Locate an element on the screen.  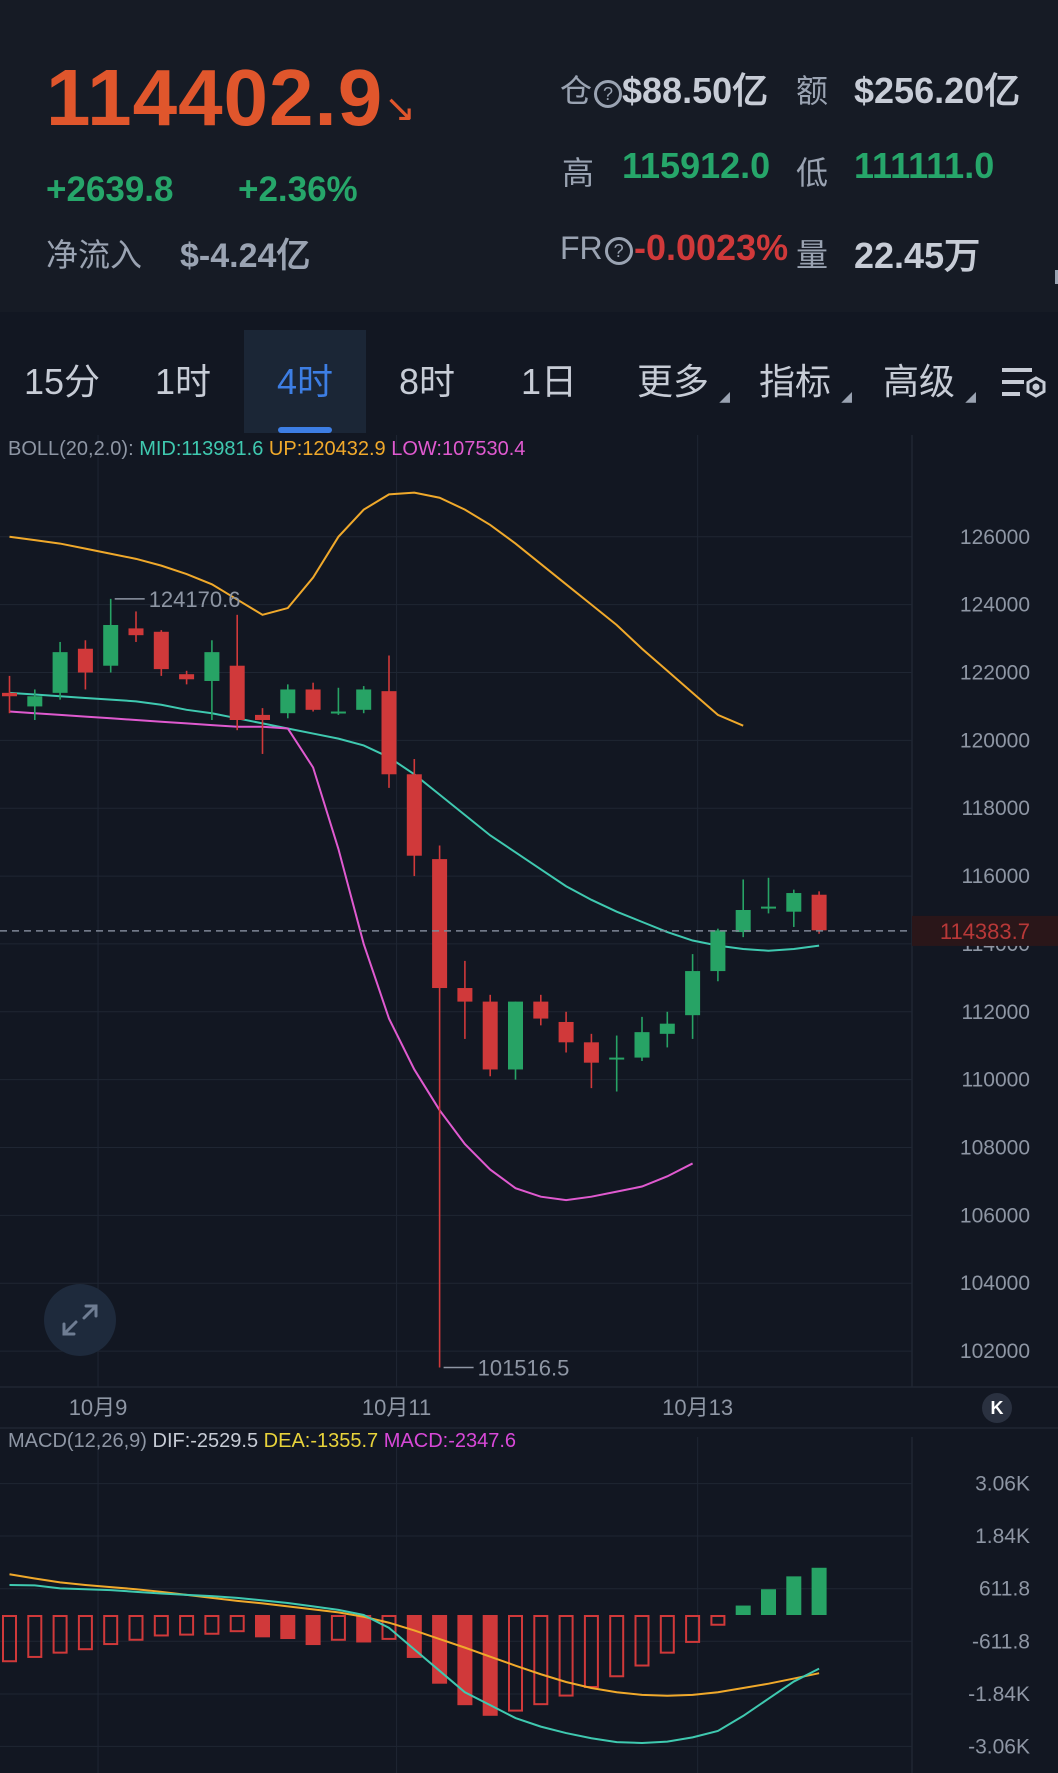
y-axis-label: 118000 is located at coordinates (995, 808).